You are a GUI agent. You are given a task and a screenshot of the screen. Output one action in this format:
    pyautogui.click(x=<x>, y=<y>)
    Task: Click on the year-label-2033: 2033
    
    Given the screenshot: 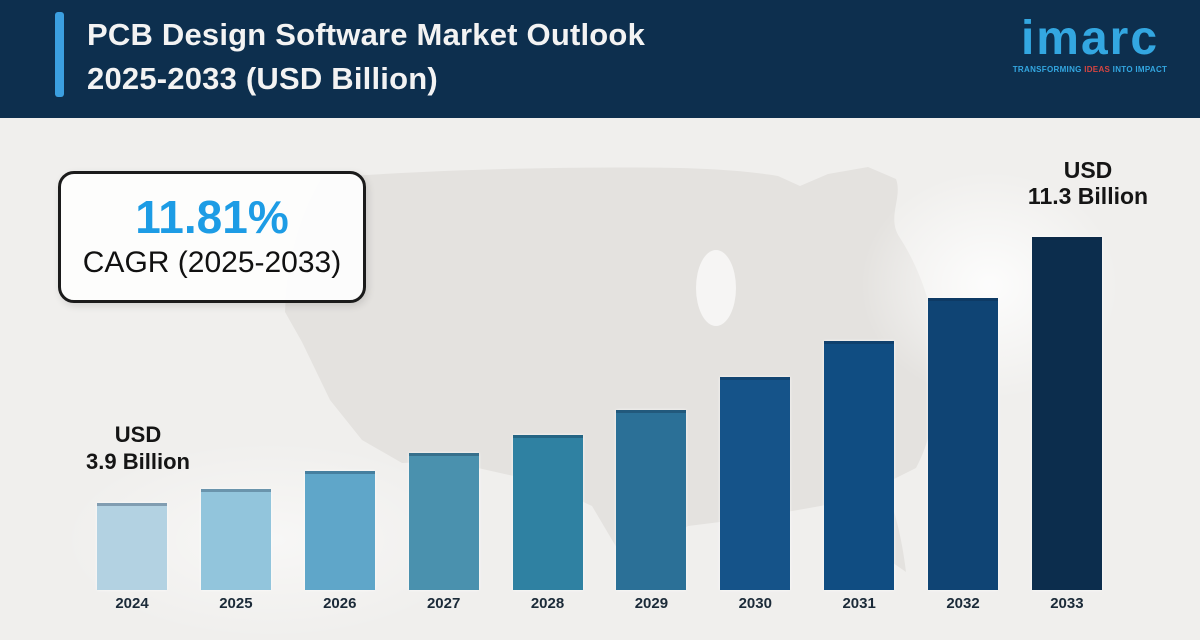 What is the action you would take?
    pyautogui.click(x=1067, y=603)
    